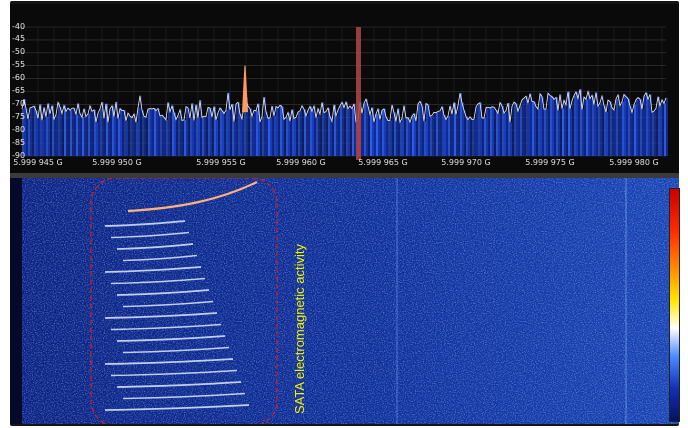  Describe the element at coordinates (345, 122) in the screenshot. I see `spectrum-fill` at that location.